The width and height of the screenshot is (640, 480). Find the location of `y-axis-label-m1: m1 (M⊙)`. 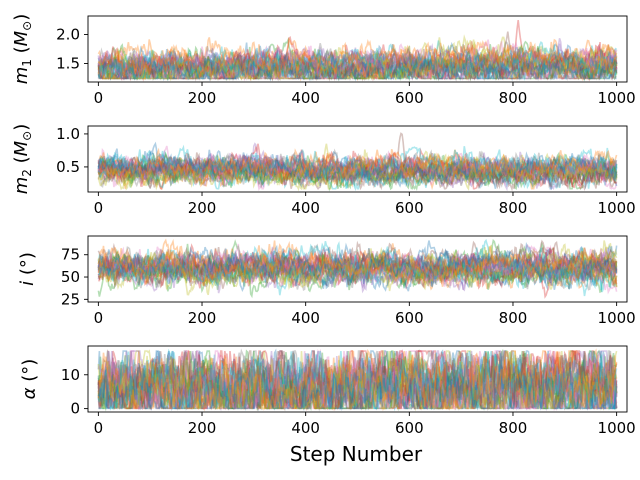

y-axis-label-m1: m1 (M⊙) is located at coordinates (22, 49).